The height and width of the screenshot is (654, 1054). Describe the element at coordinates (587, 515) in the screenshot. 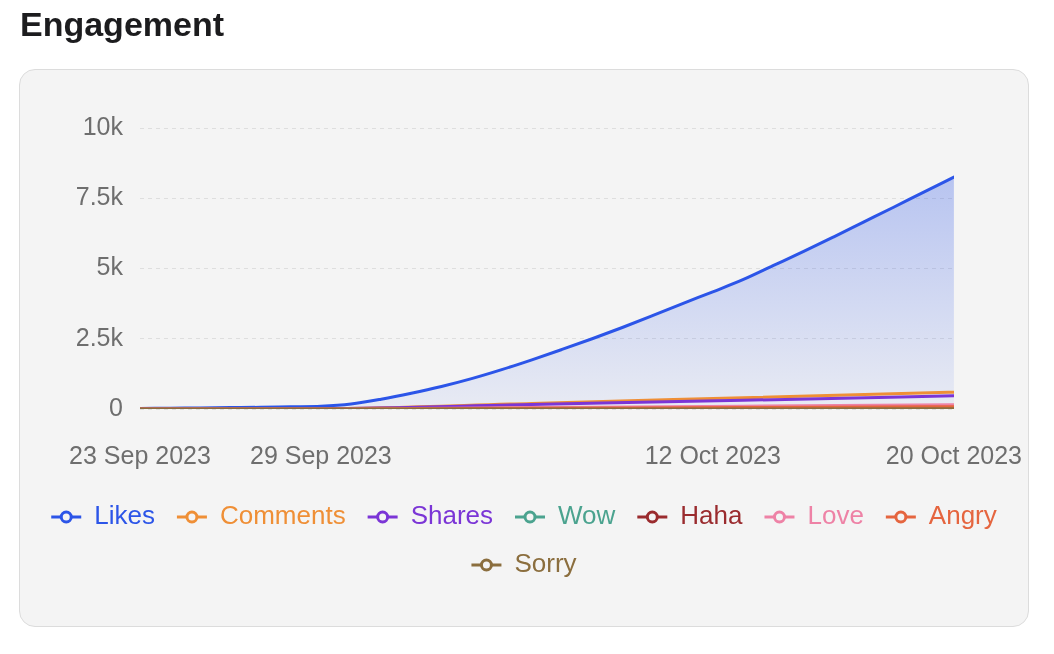

I see `legend-label: Wow` at that location.